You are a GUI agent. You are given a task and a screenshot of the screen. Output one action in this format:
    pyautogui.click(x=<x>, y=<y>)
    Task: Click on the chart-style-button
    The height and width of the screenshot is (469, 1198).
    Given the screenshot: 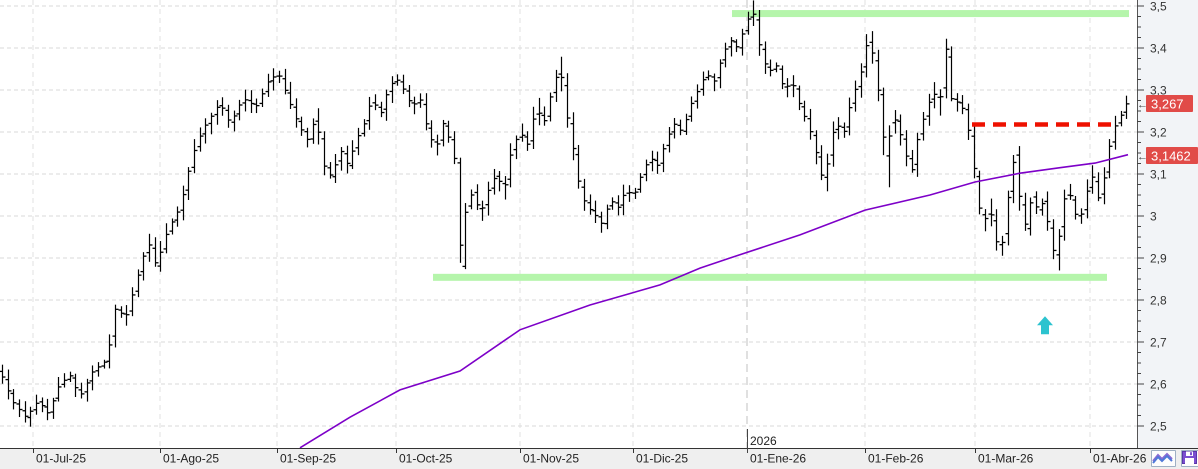 What is the action you would take?
    pyautogui.click(x=1163, y=458)
    